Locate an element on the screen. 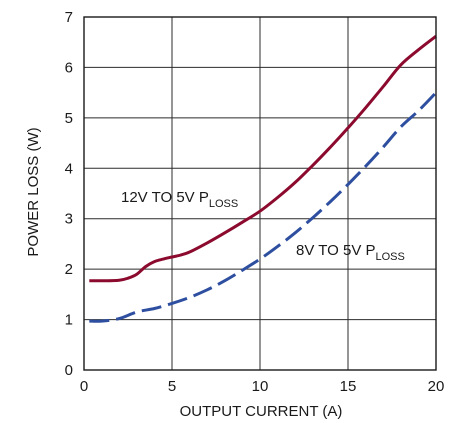 The image size is (458, 423). y-tick-label: 5 is located at coordinates (69, 118).